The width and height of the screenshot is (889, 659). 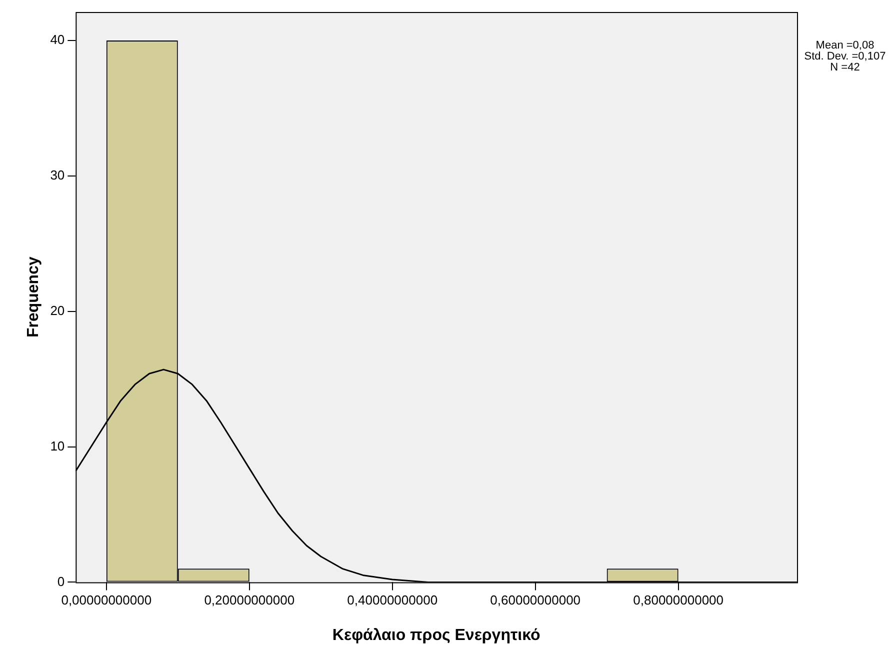 What do you see at coordinates (57, 310) in the screenshot?
I see `y-tick-label: 20` at bounding box center [57, 310].